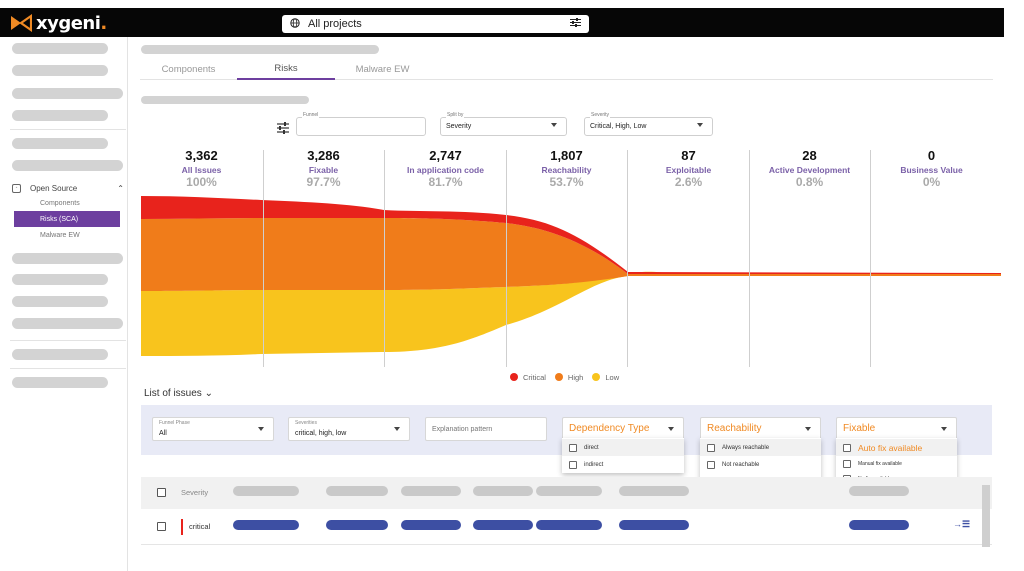 This screenshot has width=1024, height=571. Describe the element at coordinates (623, 447) in the screenshot. I see `dropdown-option: direct` at that location.